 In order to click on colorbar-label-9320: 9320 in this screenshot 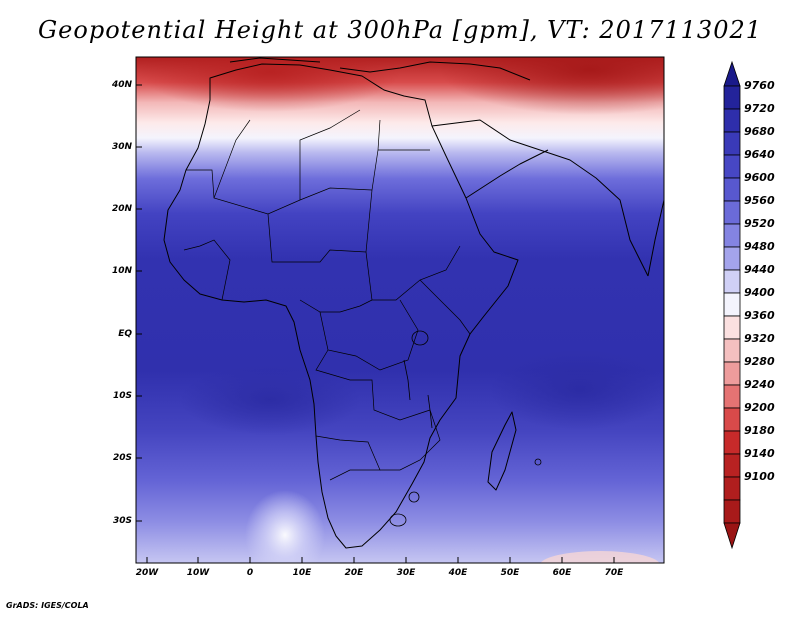, I will do `click(759, 338)`.